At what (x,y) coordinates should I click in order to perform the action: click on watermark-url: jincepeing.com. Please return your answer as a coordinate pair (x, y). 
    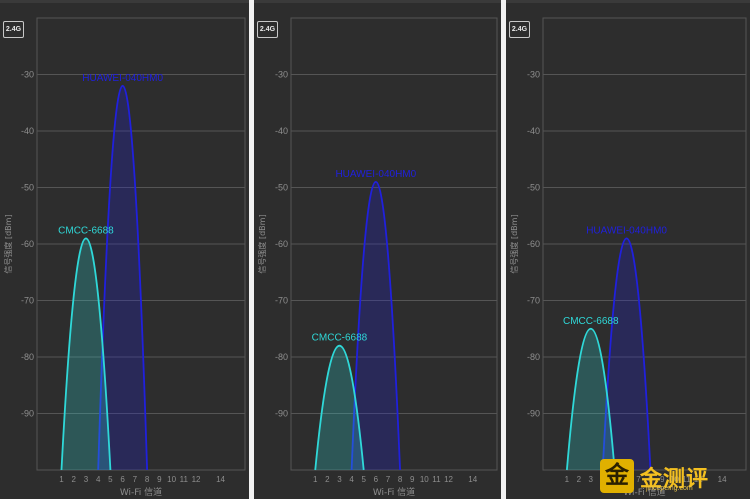
    Looking at the image, I should click on (669, 488).